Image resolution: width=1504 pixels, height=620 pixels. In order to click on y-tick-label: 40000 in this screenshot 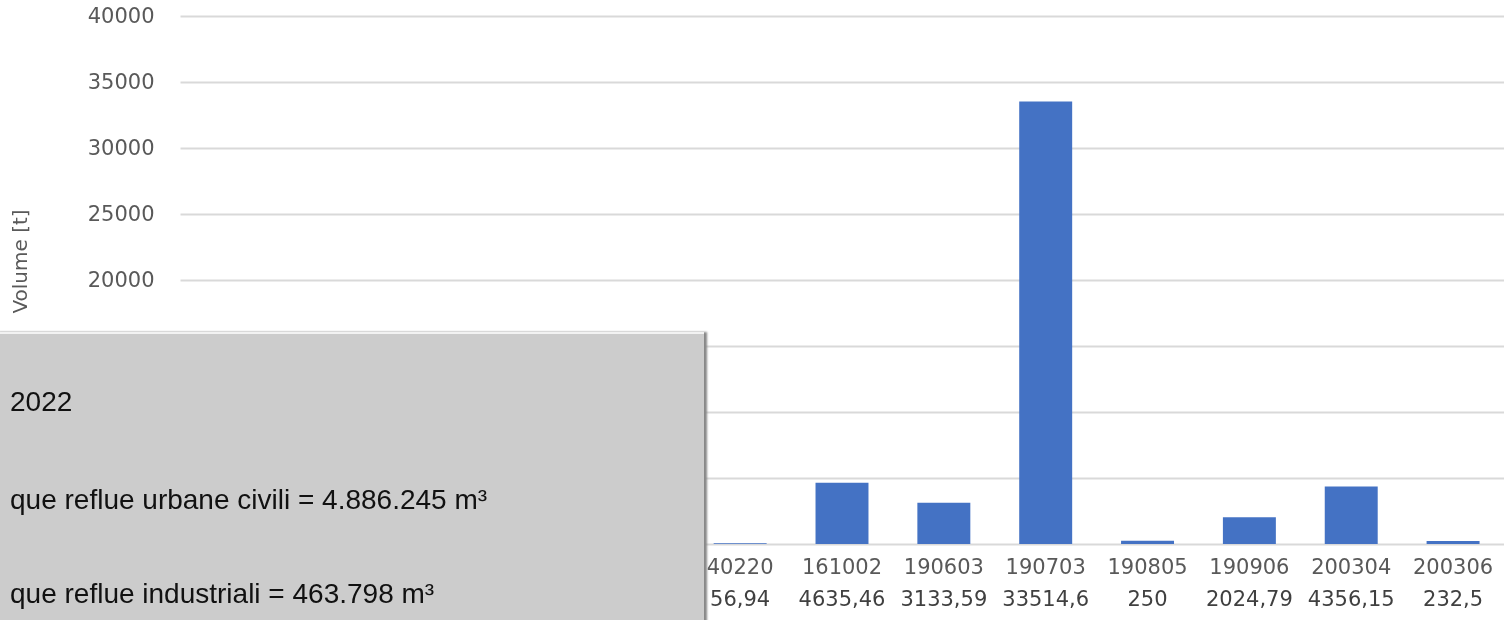, I will do `click(121, 15)`.